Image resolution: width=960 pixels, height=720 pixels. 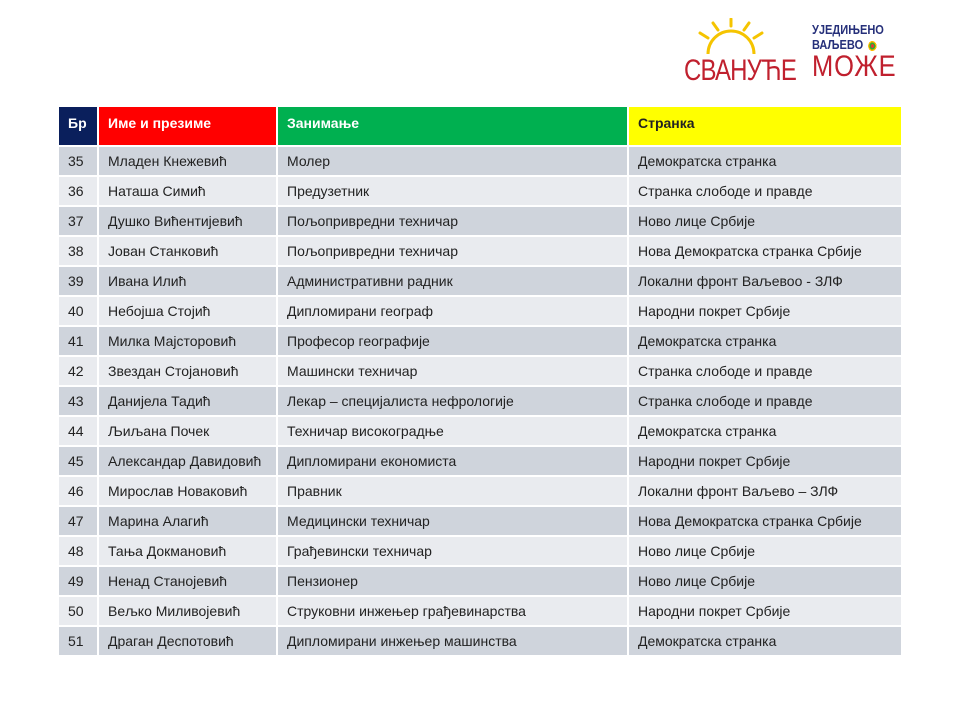 What do you see at coordinates (78, 251) in the screenshot?
I see `cell-number: 38` at bounding box center [78, 251].